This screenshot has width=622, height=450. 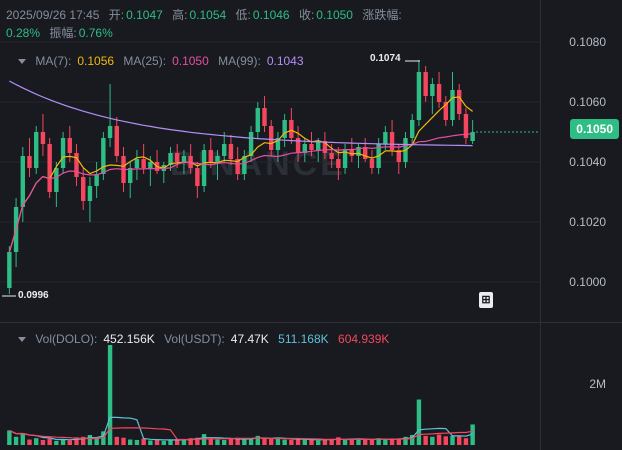 What do you see at coordinates (164, 61) in the screenshot?
I see `ma-legend: MA(7): 0.1056 MA(25): 0.1050 MA(99): 0.1043` at bounding box center [164, 61].